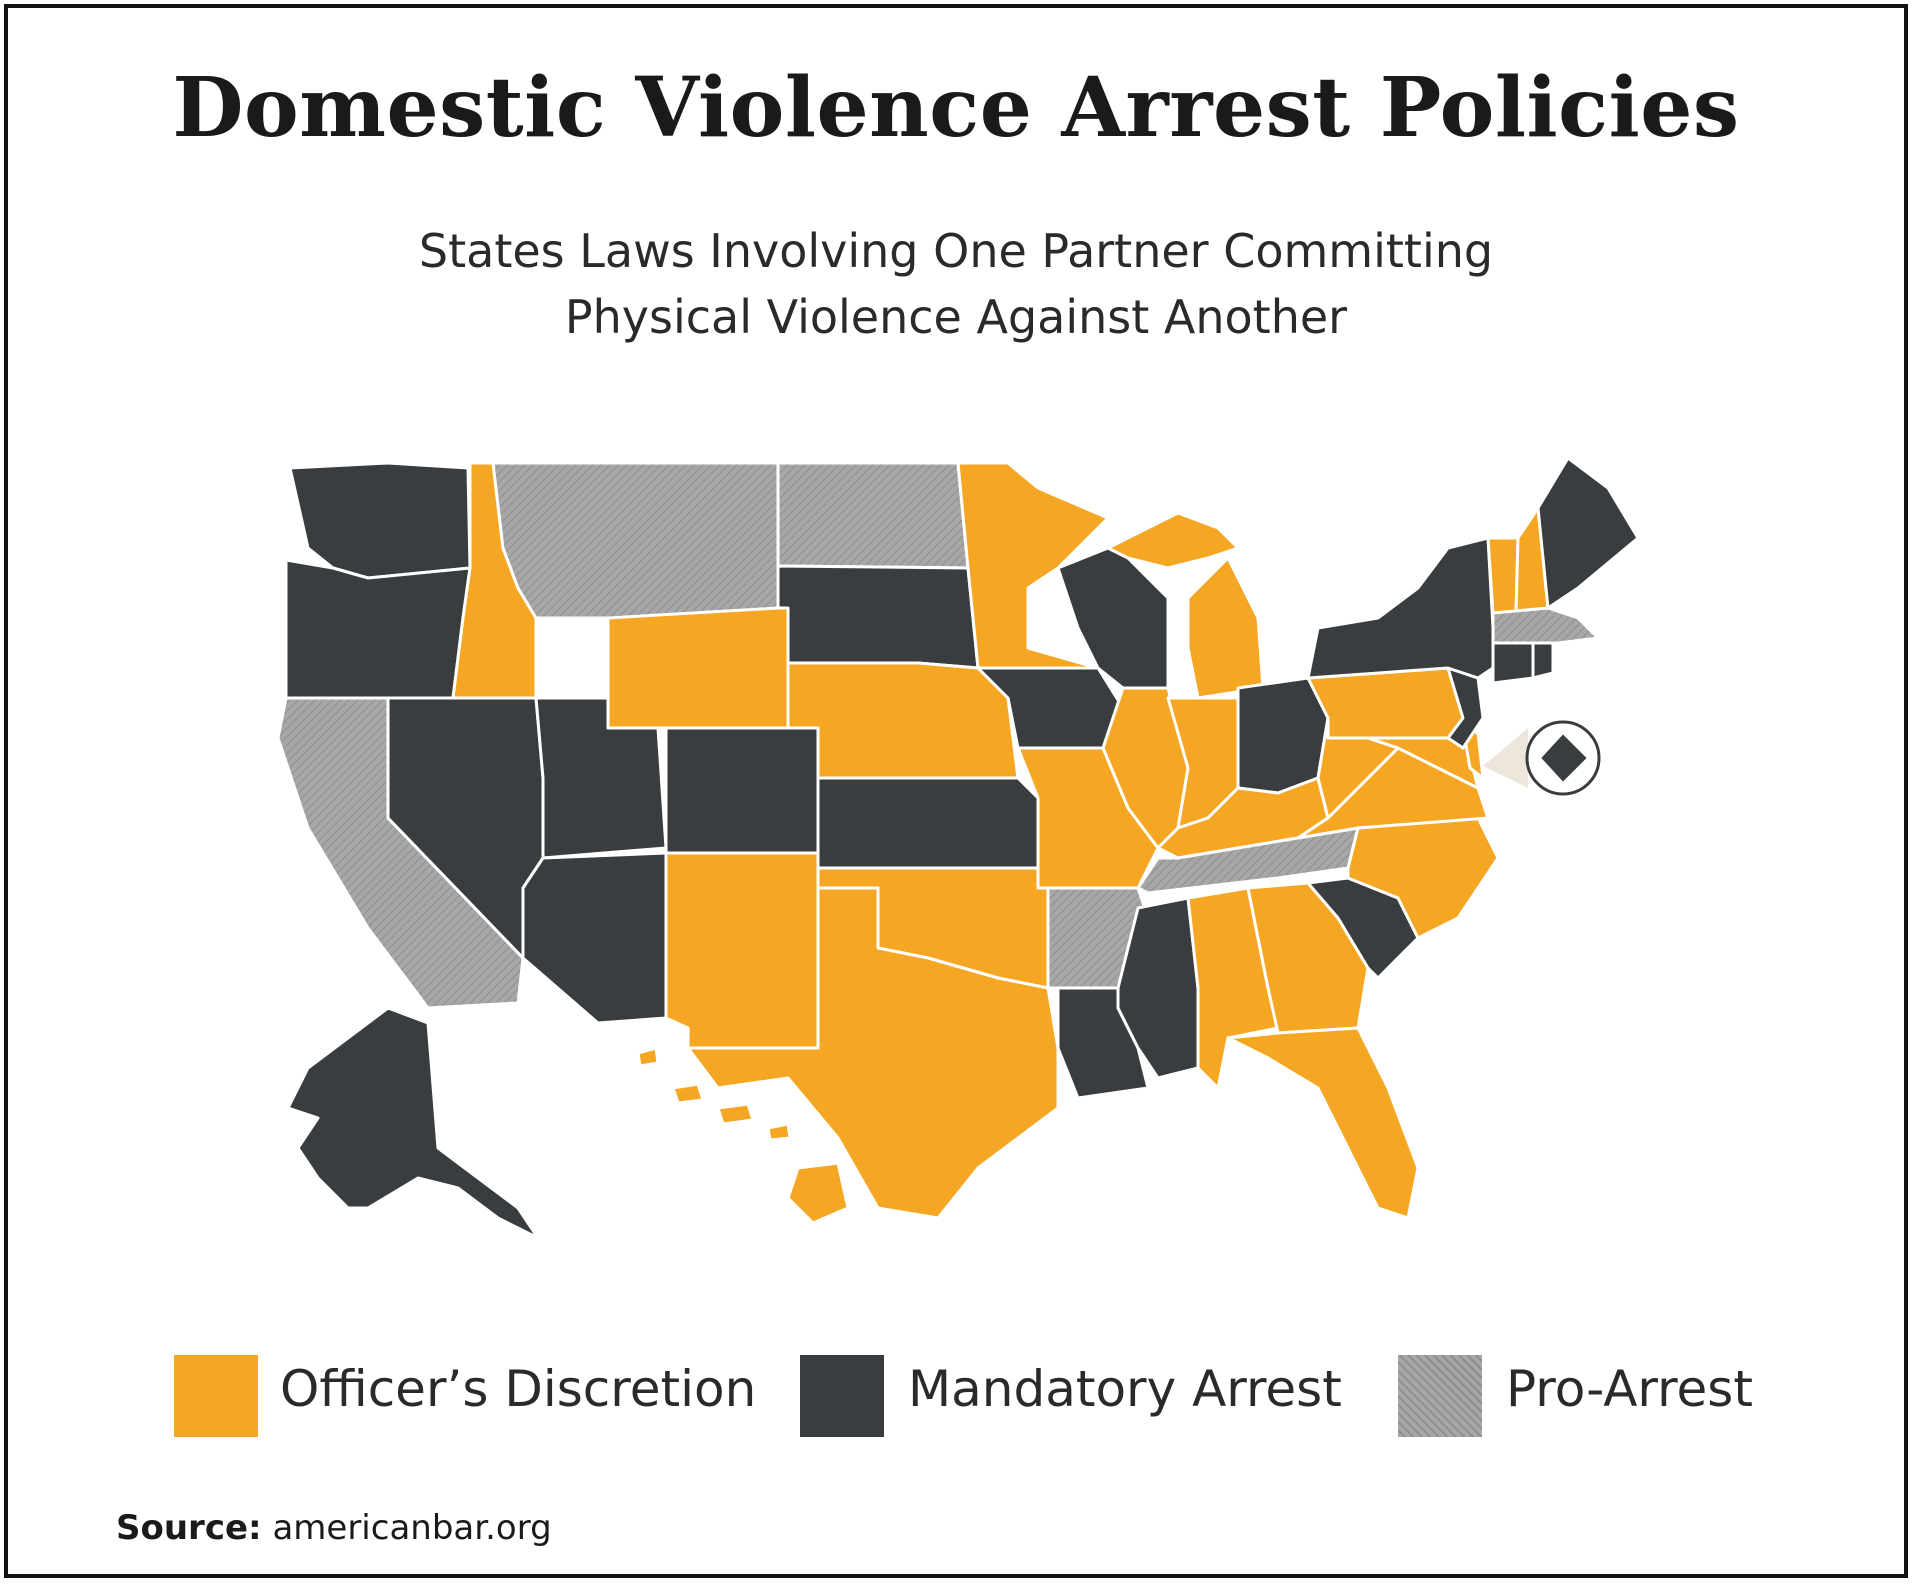 The width and height of the screenshot is (1920, 1590). I want to click on state-FL, so click(1323, 1123).